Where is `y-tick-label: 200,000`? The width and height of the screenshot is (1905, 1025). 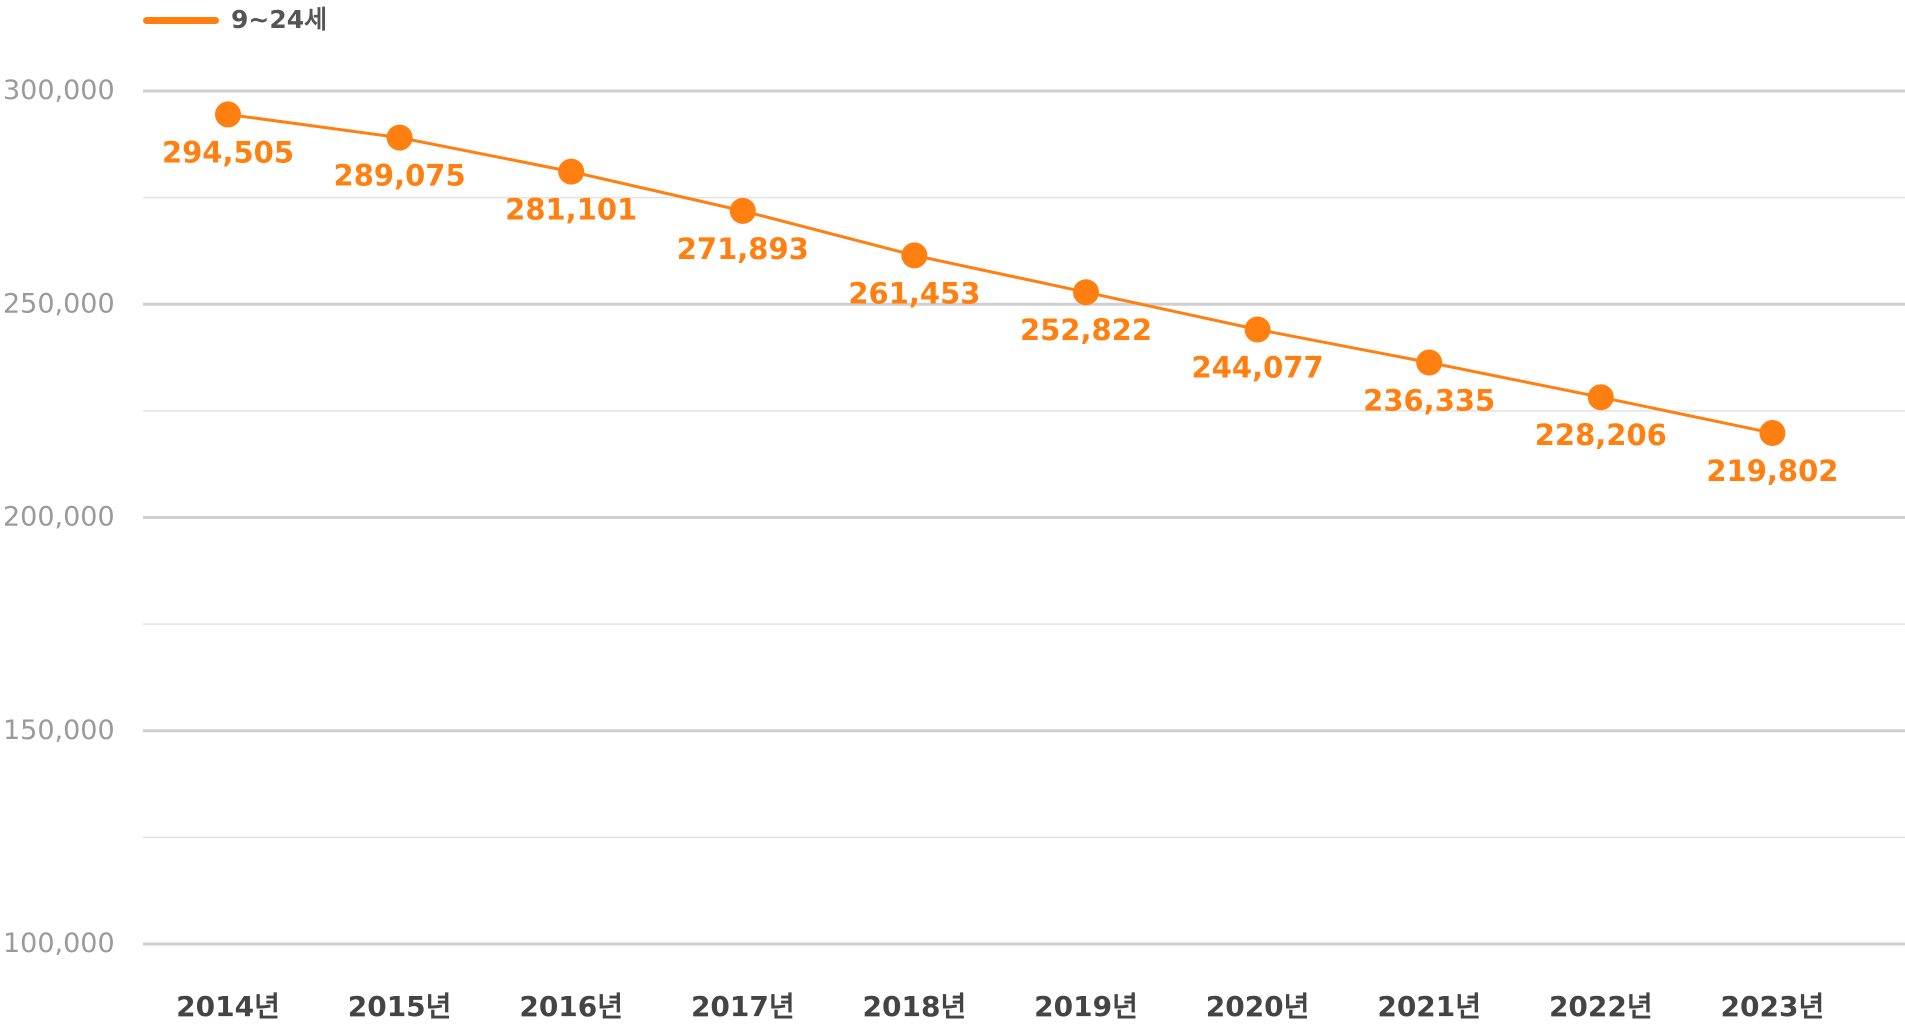 y-tick-label: 200,000 is located at coordinates (59, 517).